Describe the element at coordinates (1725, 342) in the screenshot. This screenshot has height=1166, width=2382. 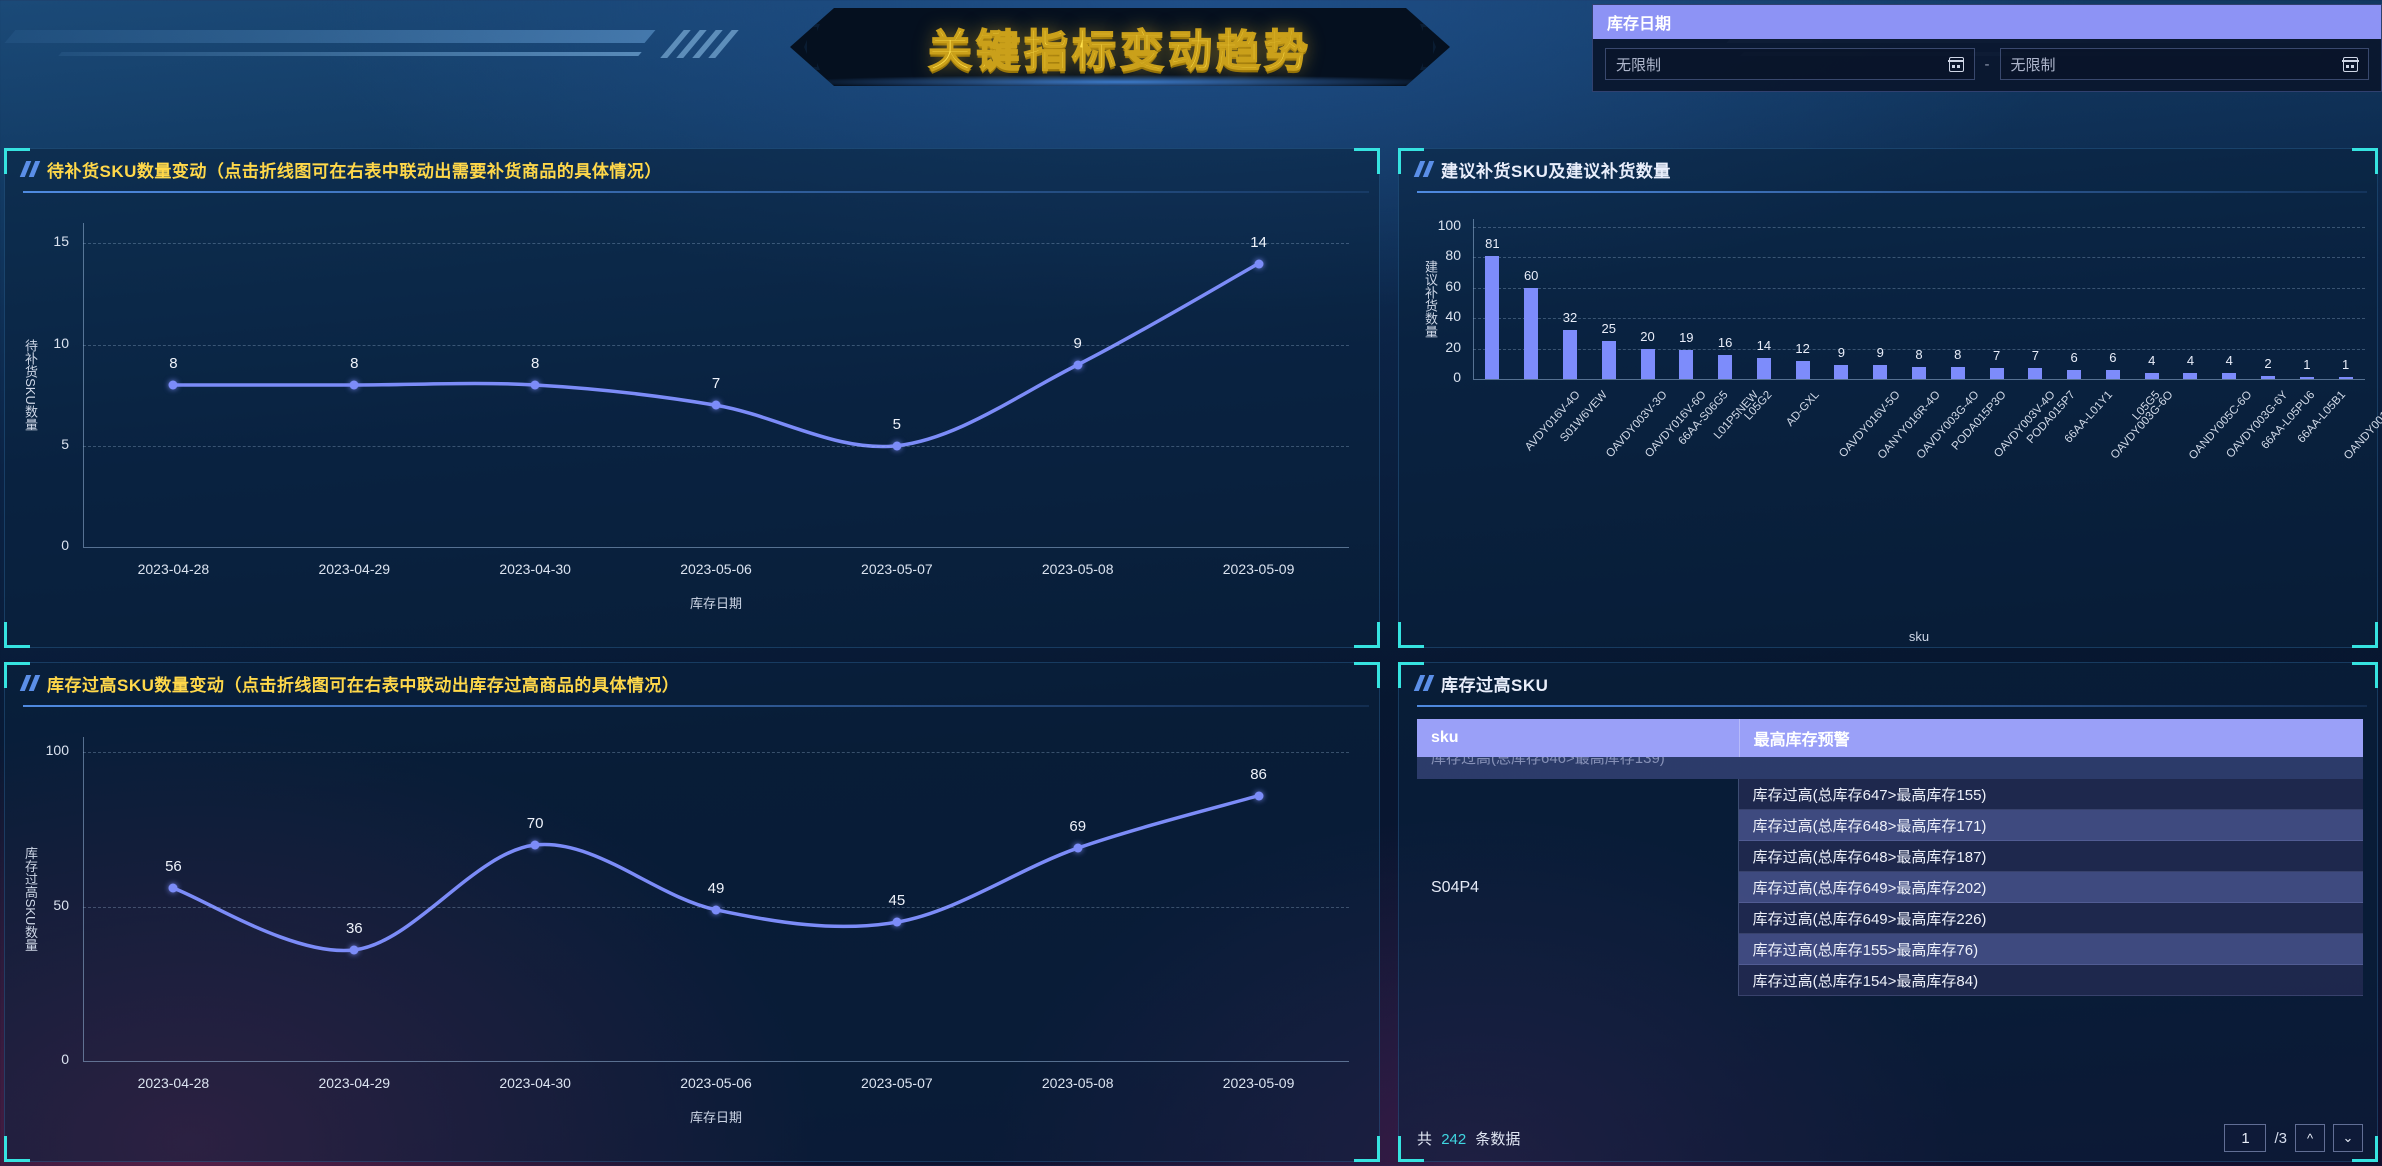
I see `bar-value-label: 16` at that location.